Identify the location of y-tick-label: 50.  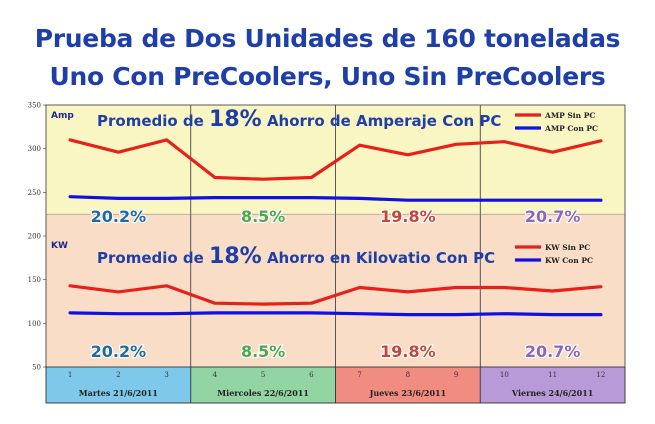
(36, 368).